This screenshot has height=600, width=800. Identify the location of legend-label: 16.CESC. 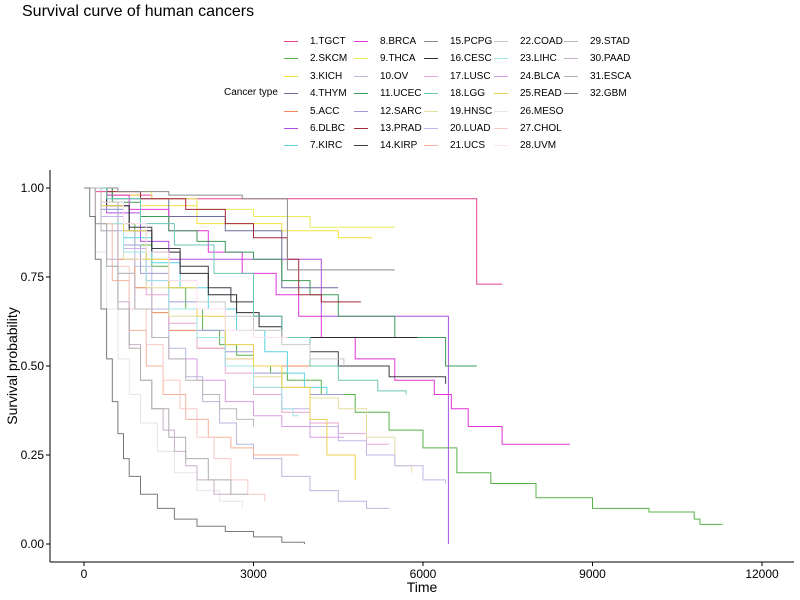
(471, 59).